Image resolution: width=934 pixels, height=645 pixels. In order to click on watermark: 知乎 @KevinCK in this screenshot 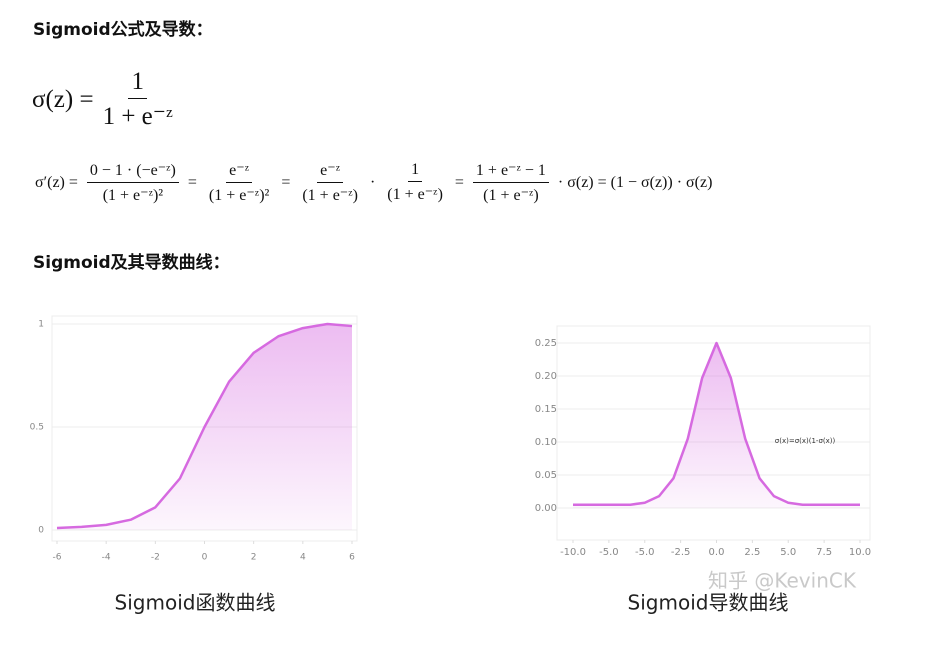, I will do `click(782, 581)`.